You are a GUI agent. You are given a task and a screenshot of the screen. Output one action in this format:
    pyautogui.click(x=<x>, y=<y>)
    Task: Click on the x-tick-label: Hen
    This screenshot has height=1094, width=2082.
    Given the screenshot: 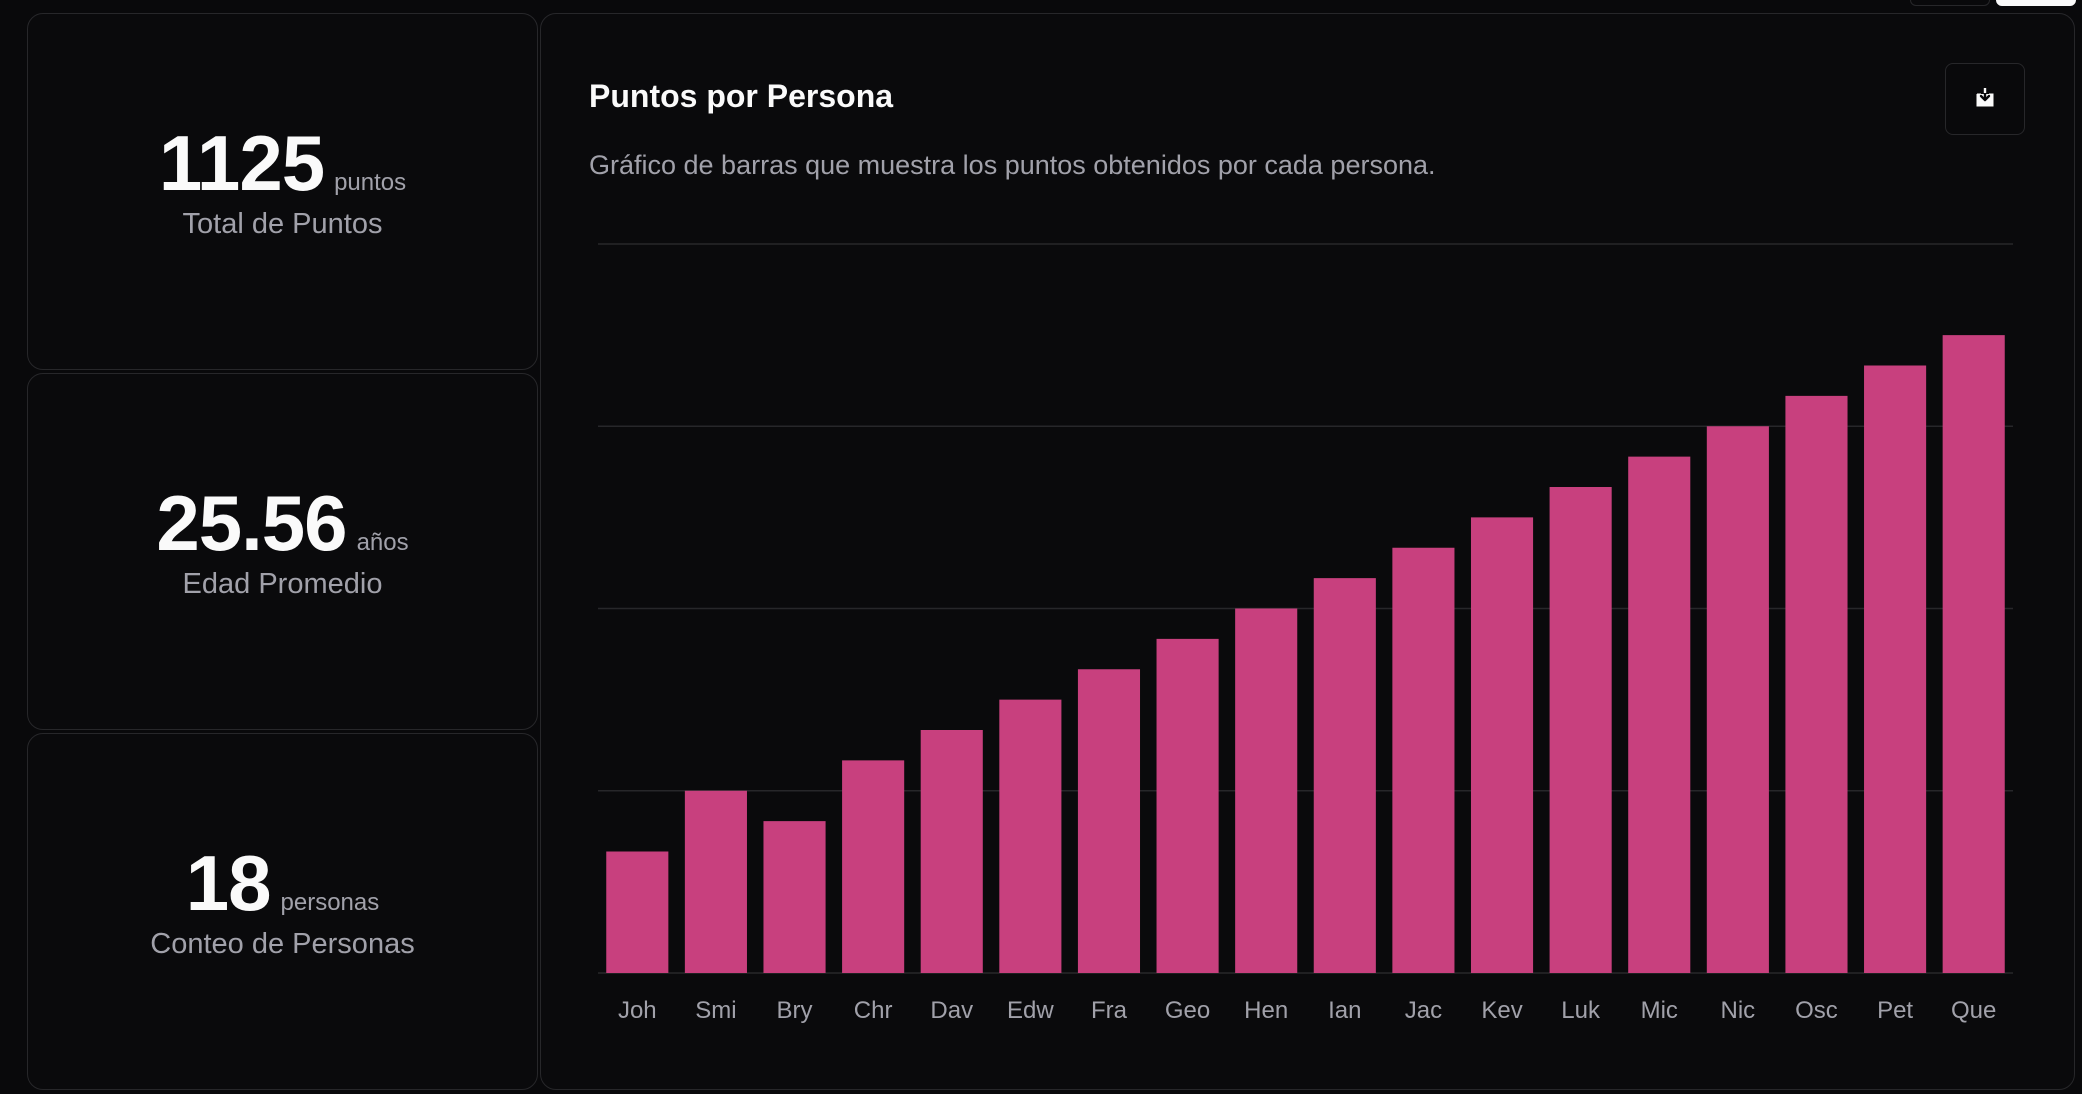 What is the action you would take?
    pyautogui.click(x=1266, y=1010)
    